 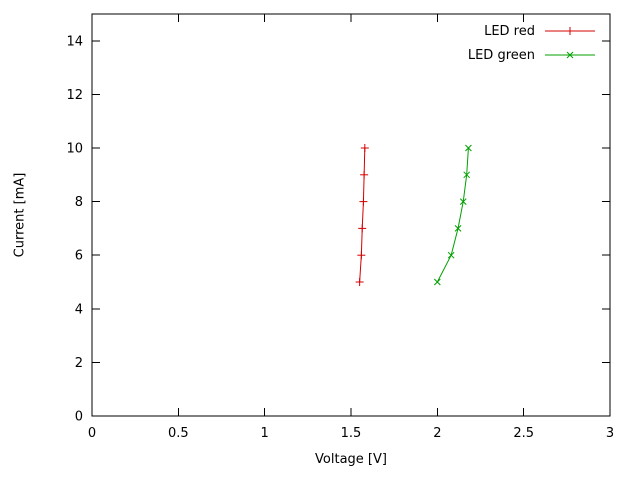 I want to click on legend-sample-led-green, so click(x=570, y=55).